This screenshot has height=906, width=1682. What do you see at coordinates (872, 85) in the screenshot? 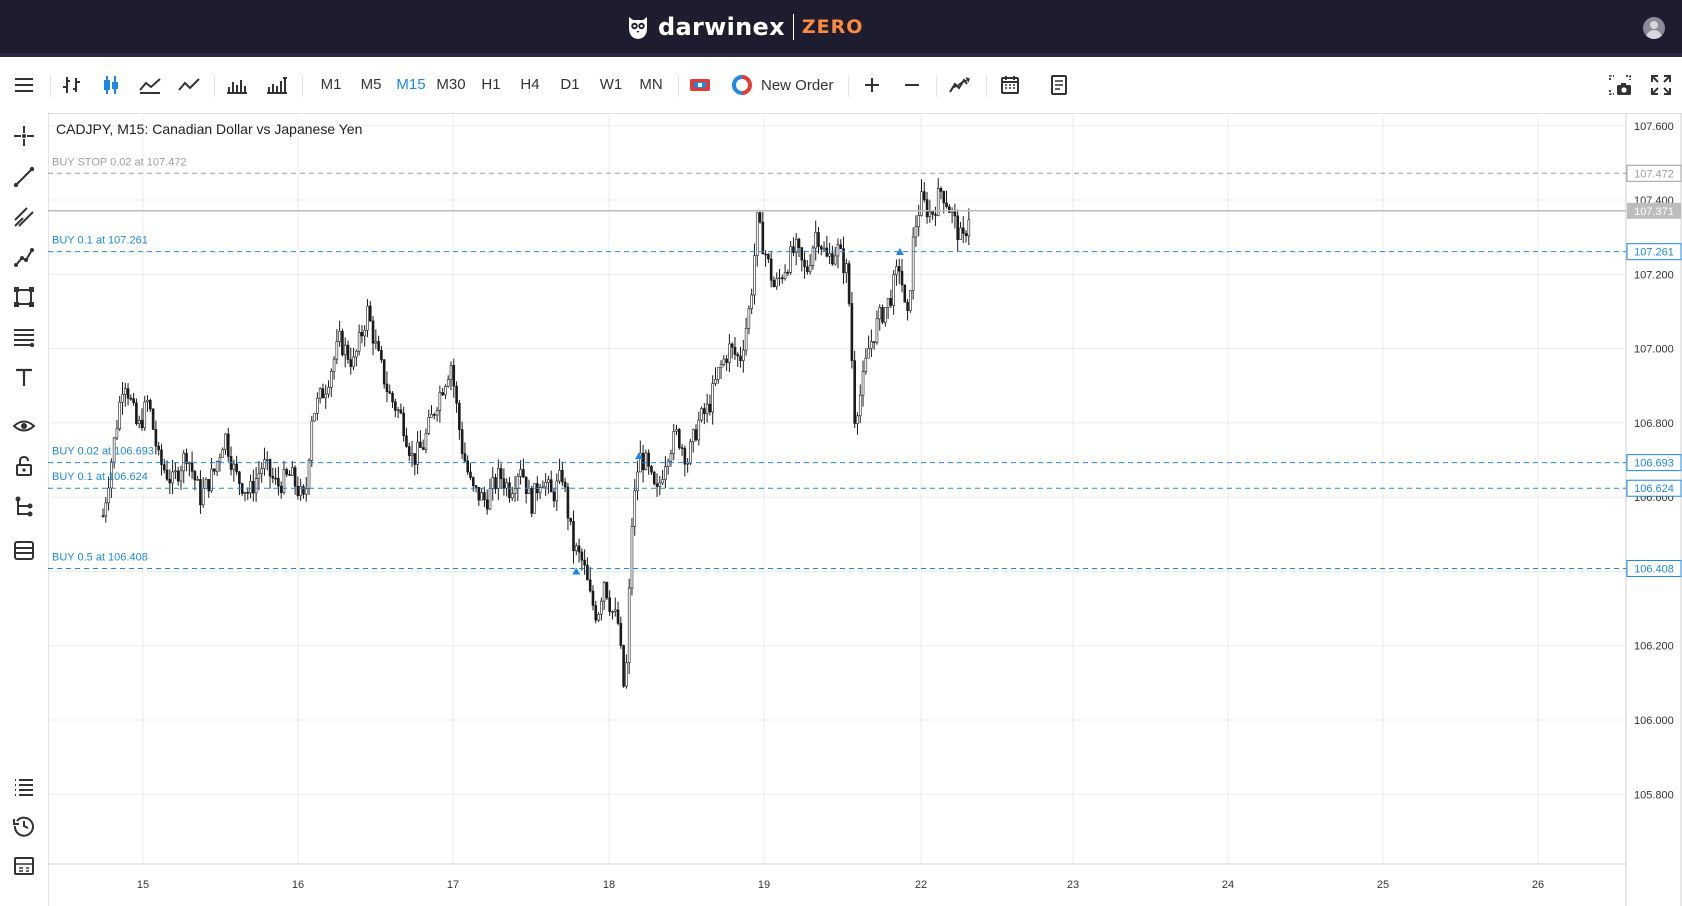
I see `plus-icon` at bounding box center [872, 85].